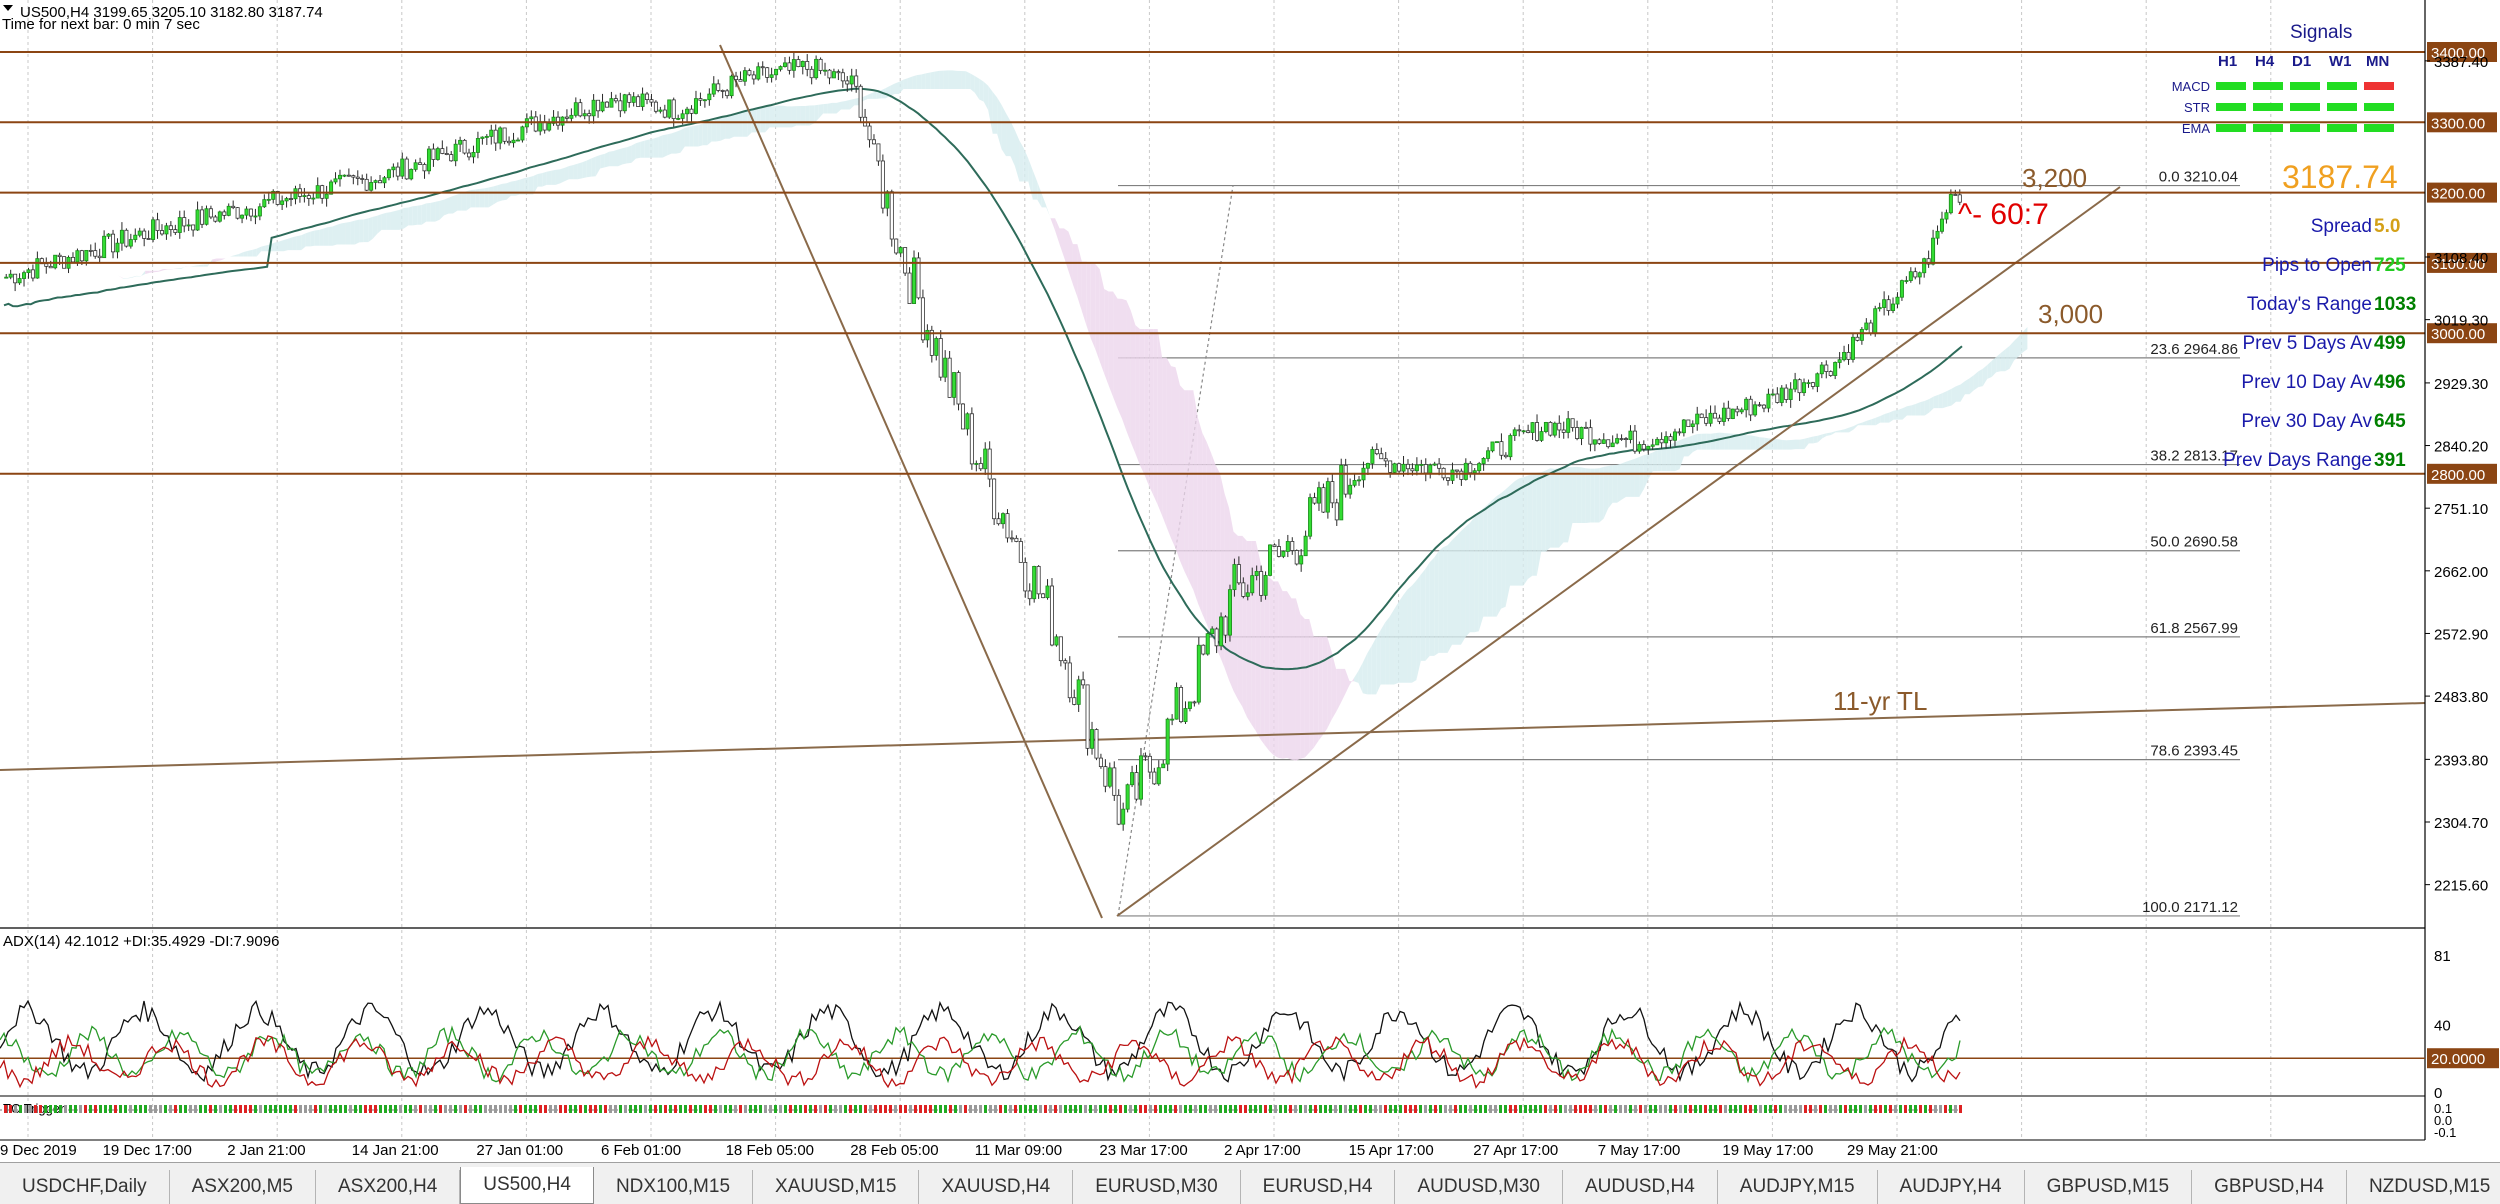  I want to click on price-axis-label: 2662.00, so click(2461, 572).